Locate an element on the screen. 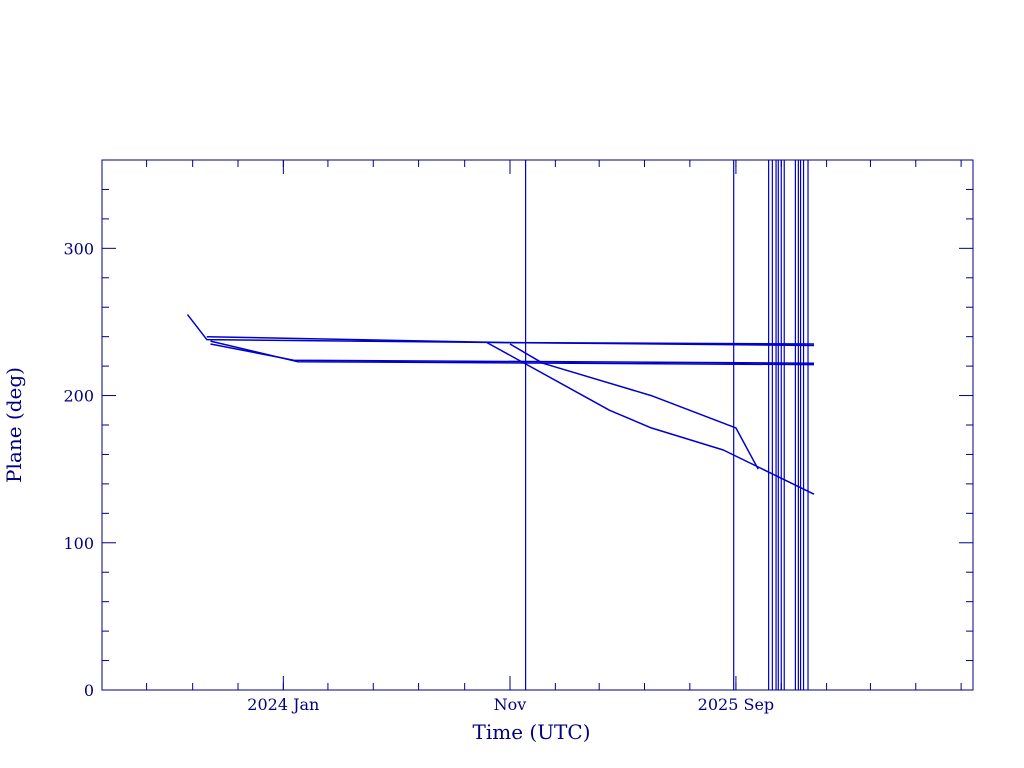  x-tick-label: 2025 Sep is located at coordinates (736, 704).